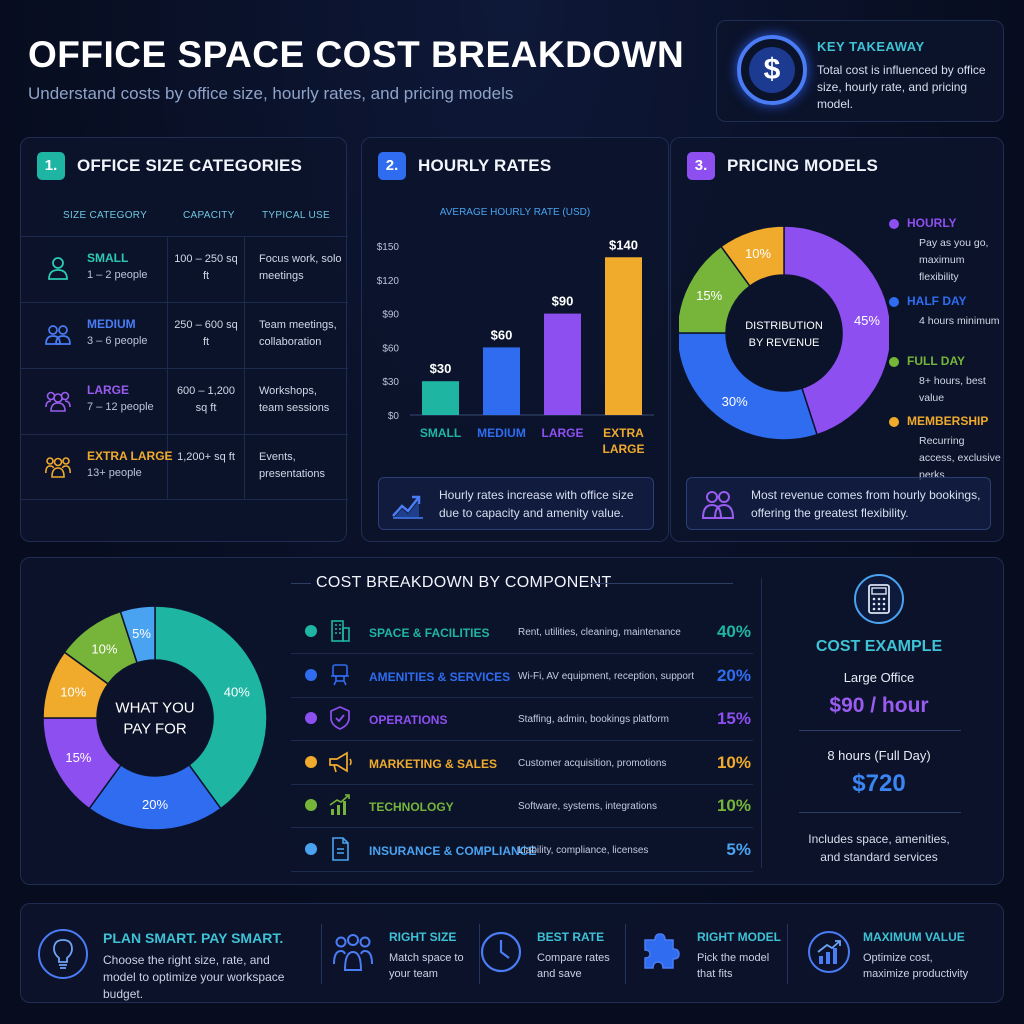  Describe the element at coordinates (51, 166) in the screenshot. I see `section-number: 1.` at that location.